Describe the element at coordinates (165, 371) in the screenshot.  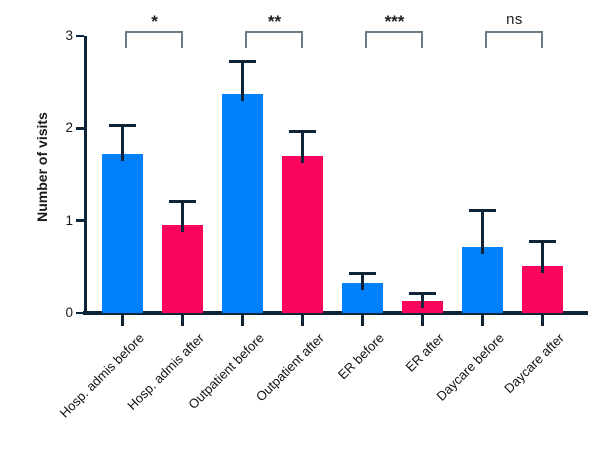
I see `x-tick-label-hosp-admis-after: Hosp. admis after` at that location.